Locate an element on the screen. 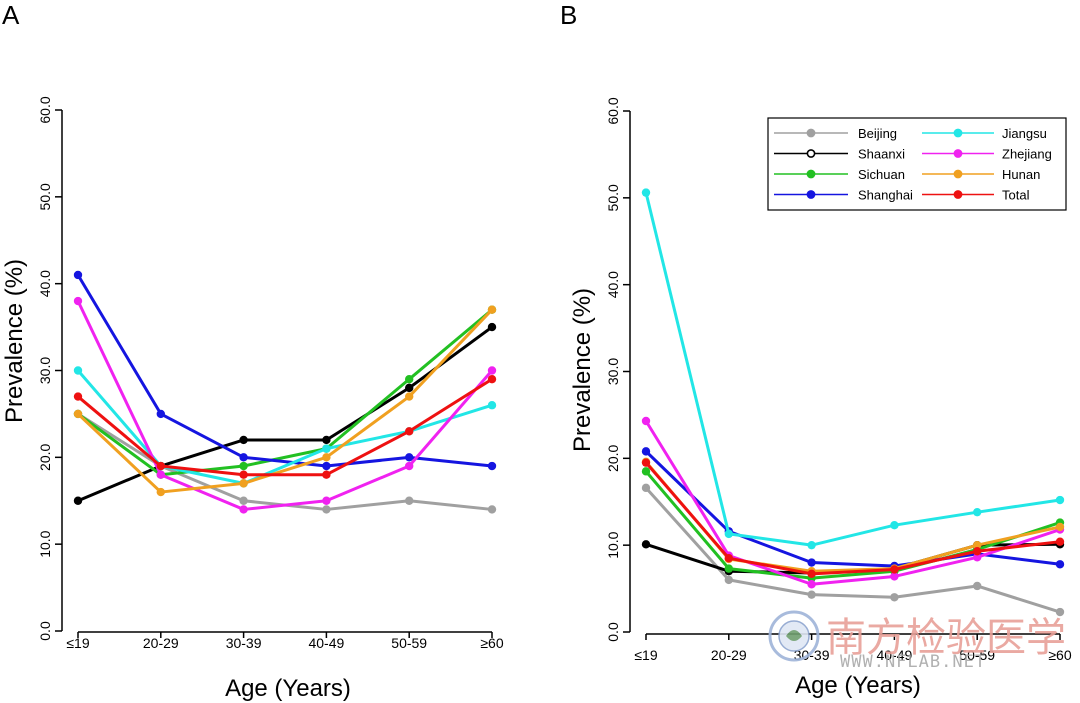 The height and width of the screenshot is (703, 1080). panel-a-x-tick-label: ≥60 is located at coordinates (491, 643).